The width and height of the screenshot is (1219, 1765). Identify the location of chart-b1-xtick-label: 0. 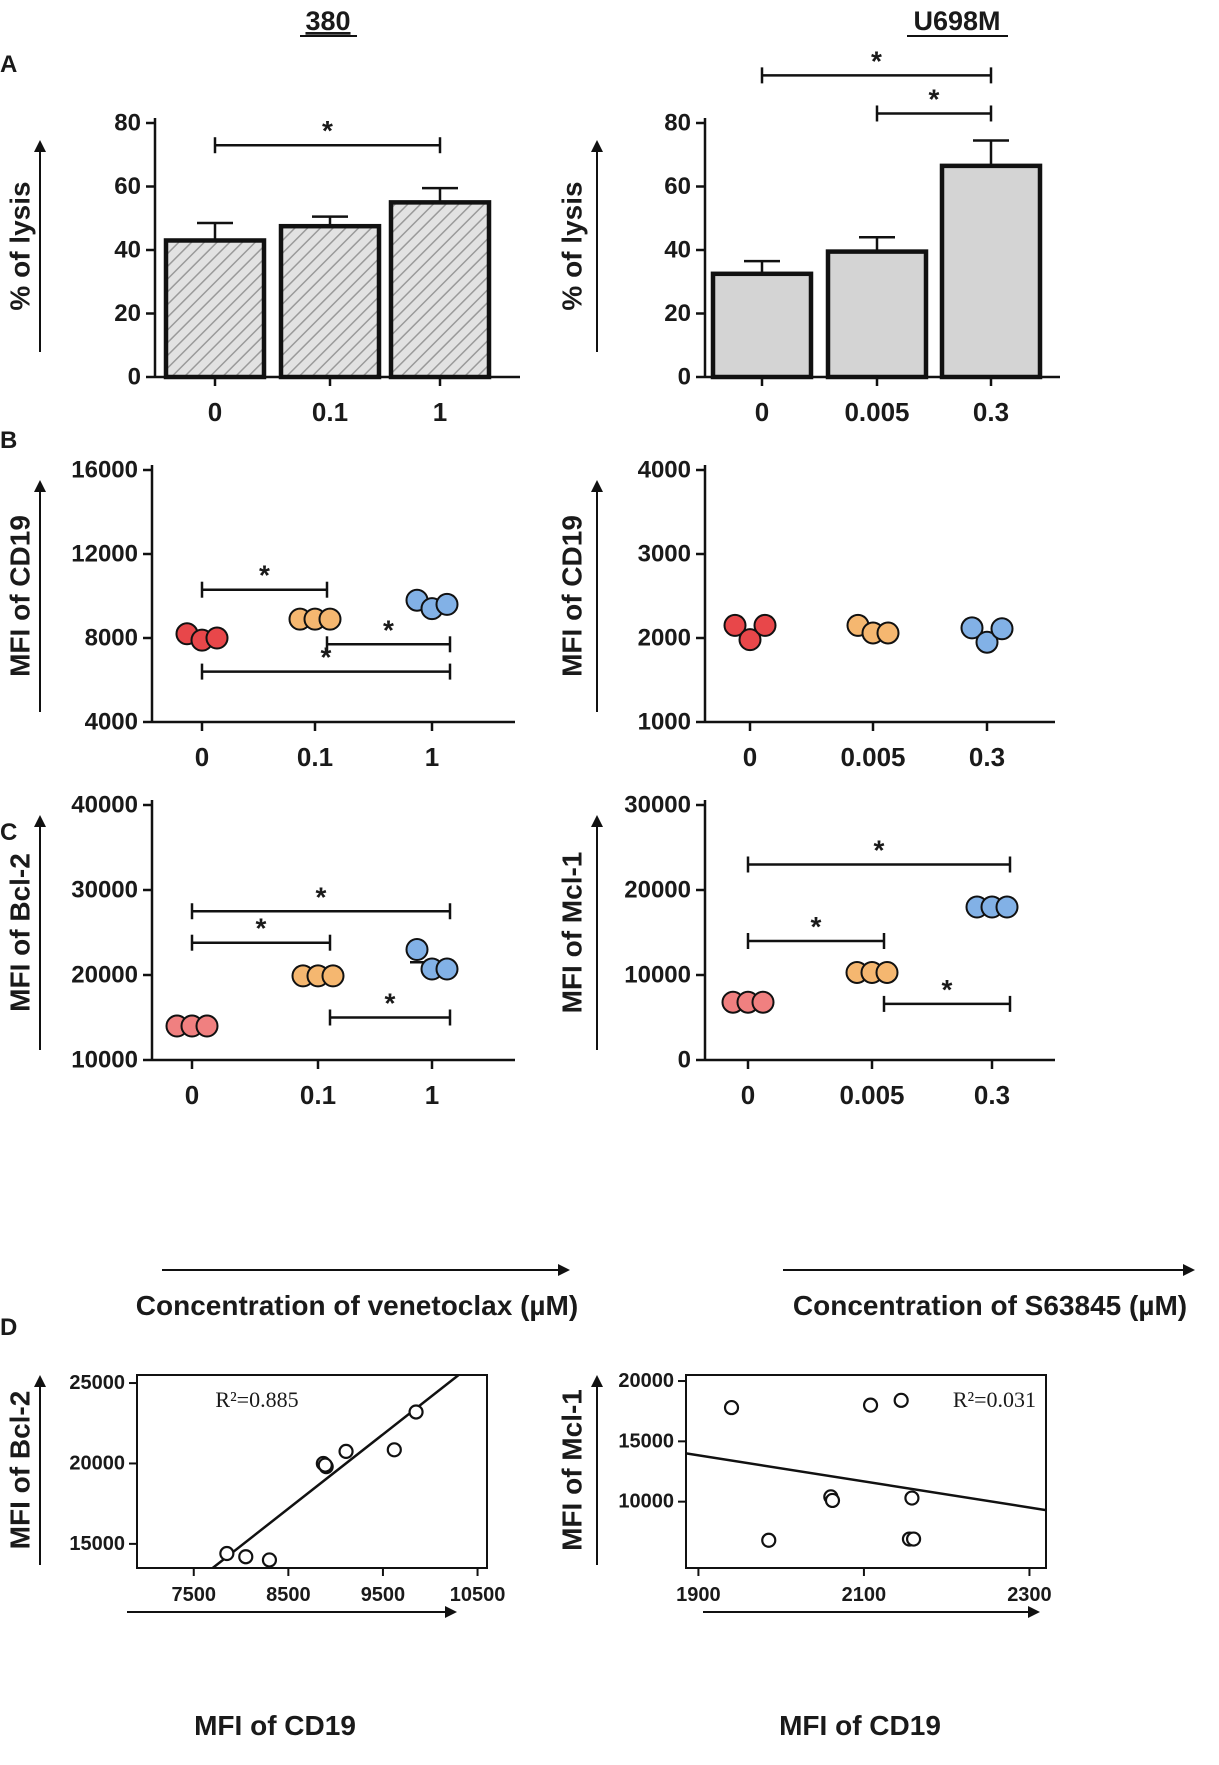
(202, 757).